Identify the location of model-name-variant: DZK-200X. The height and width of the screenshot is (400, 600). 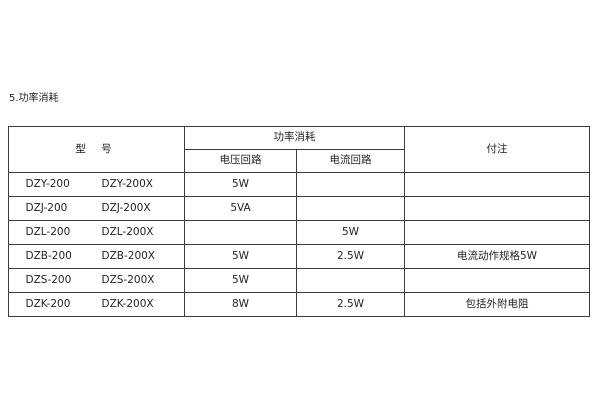
(127, 303).